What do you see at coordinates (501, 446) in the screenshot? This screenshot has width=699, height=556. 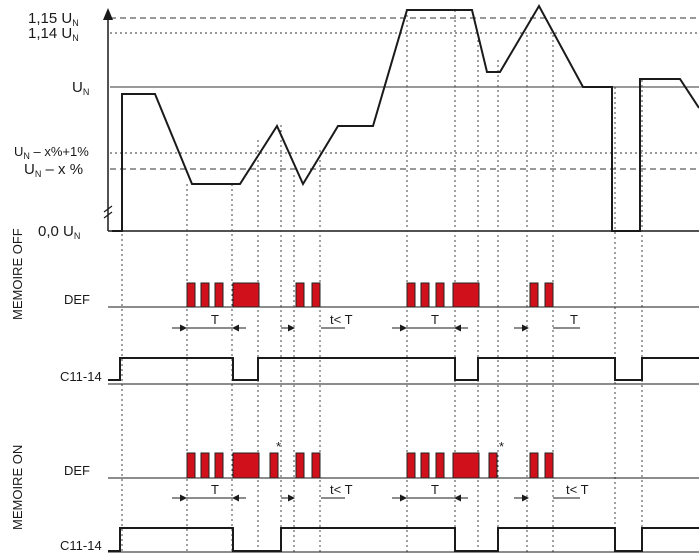 I see `asterisk-2: *` at bounding box center [501, 446].